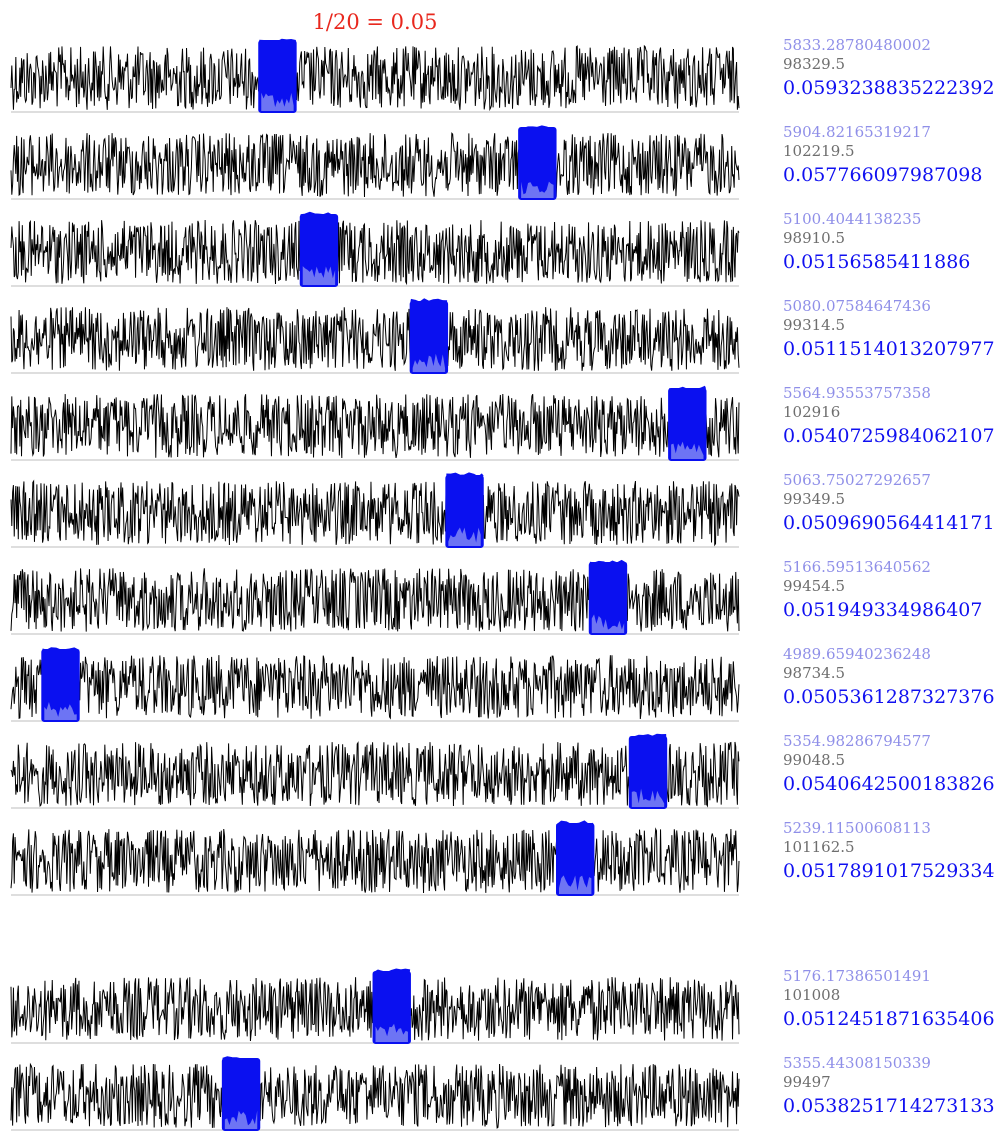  I want to click on panel-value-b: 99454.5, so click(814, 586).